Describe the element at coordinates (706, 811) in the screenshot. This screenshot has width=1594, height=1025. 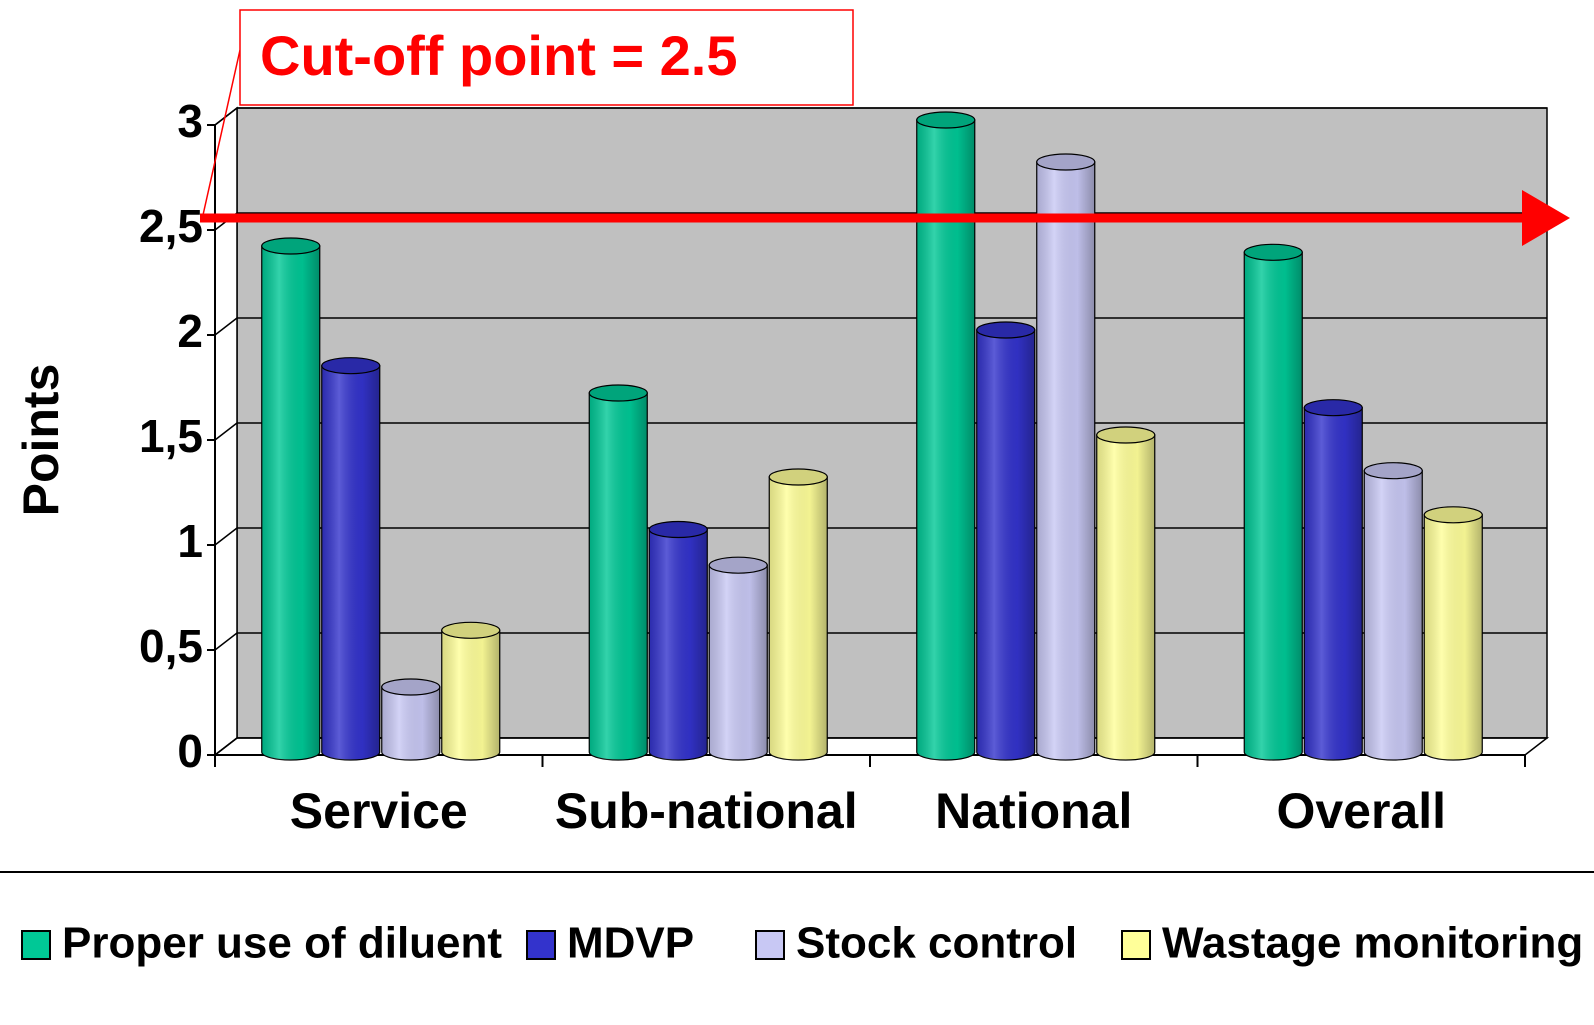
I see `x-tick-label: Sub-national` at that location.